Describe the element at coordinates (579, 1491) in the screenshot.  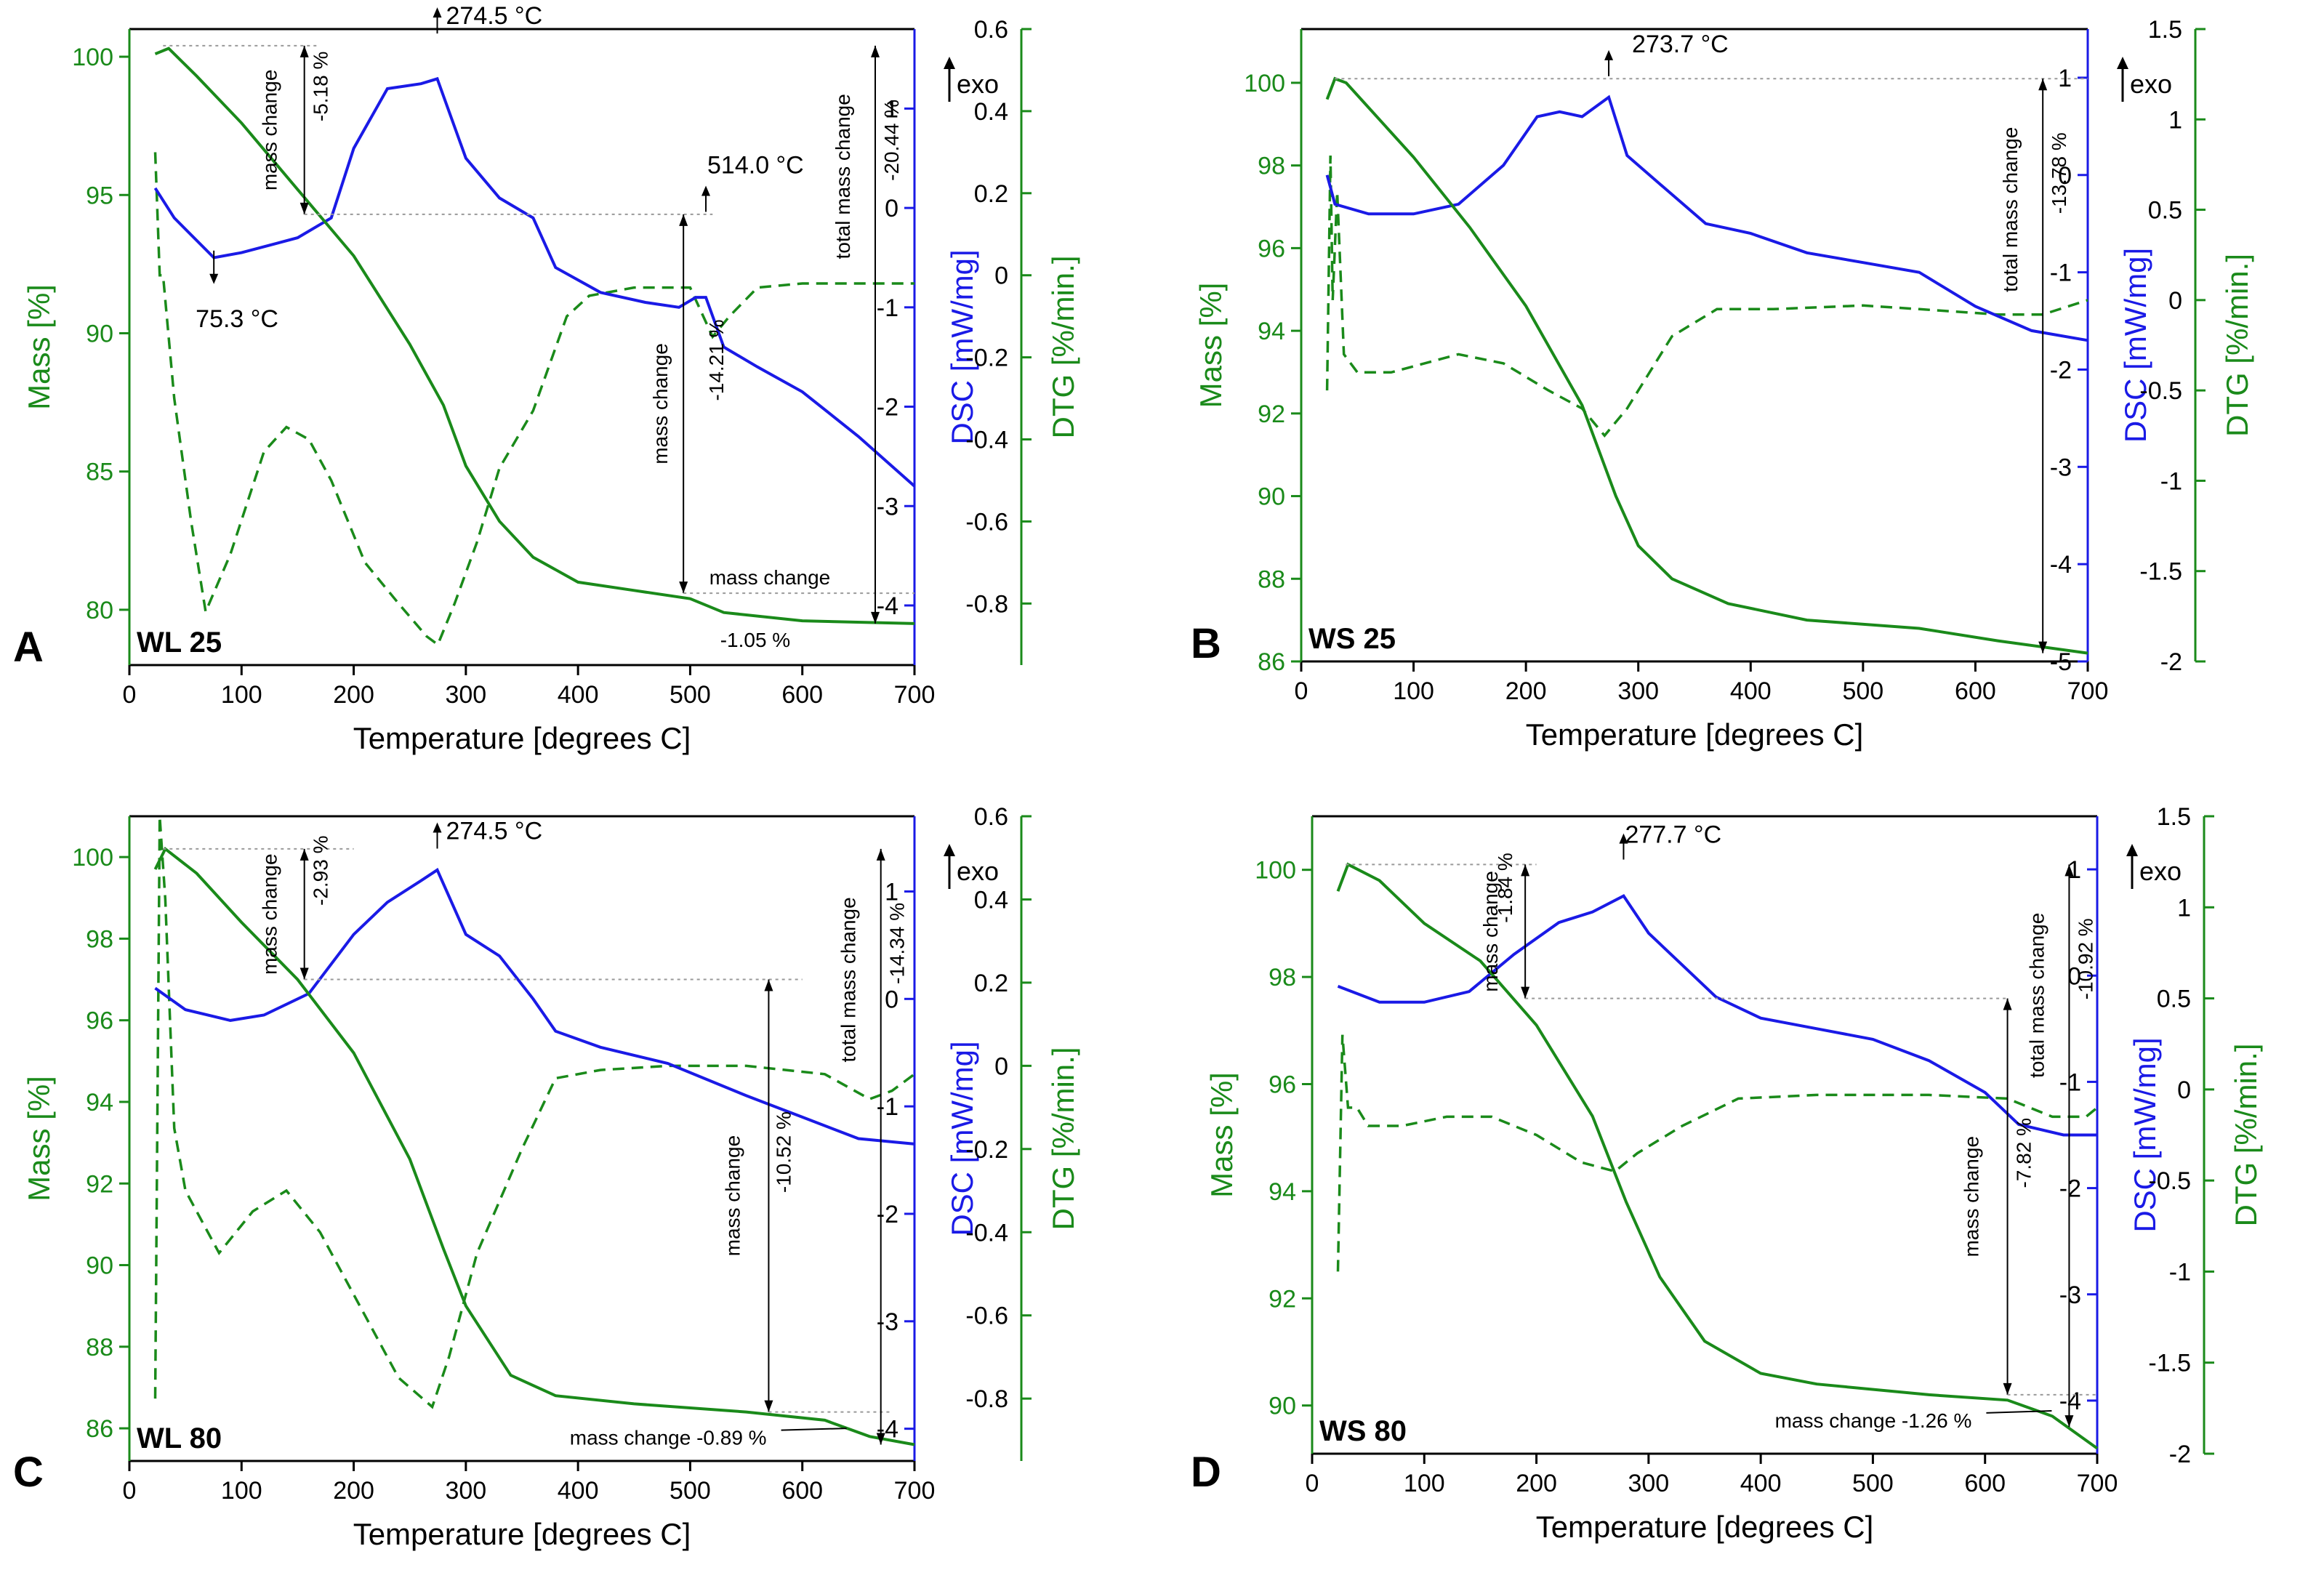
I see `x-tick-label: 400` at that location.